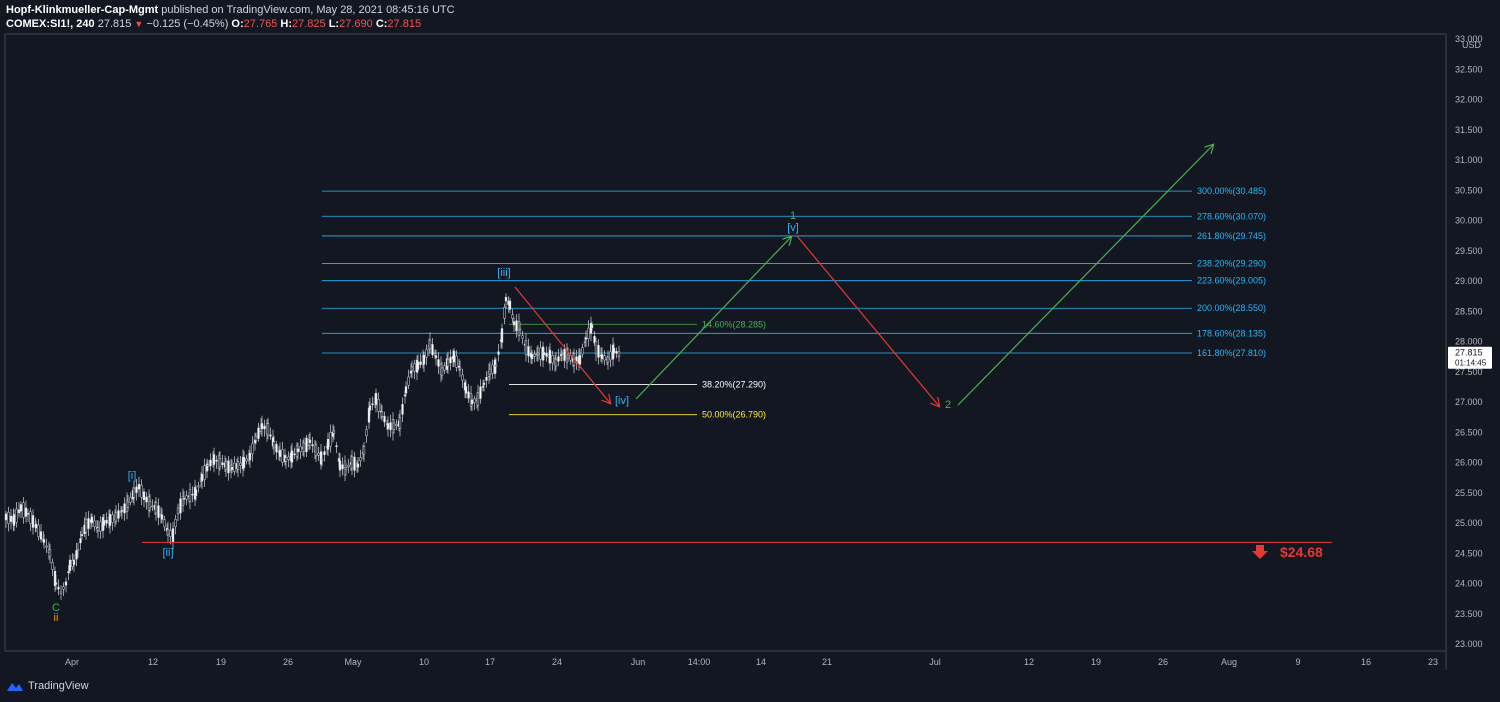  I want to click on y-tick-label: 29.500, so click(1469, 251).